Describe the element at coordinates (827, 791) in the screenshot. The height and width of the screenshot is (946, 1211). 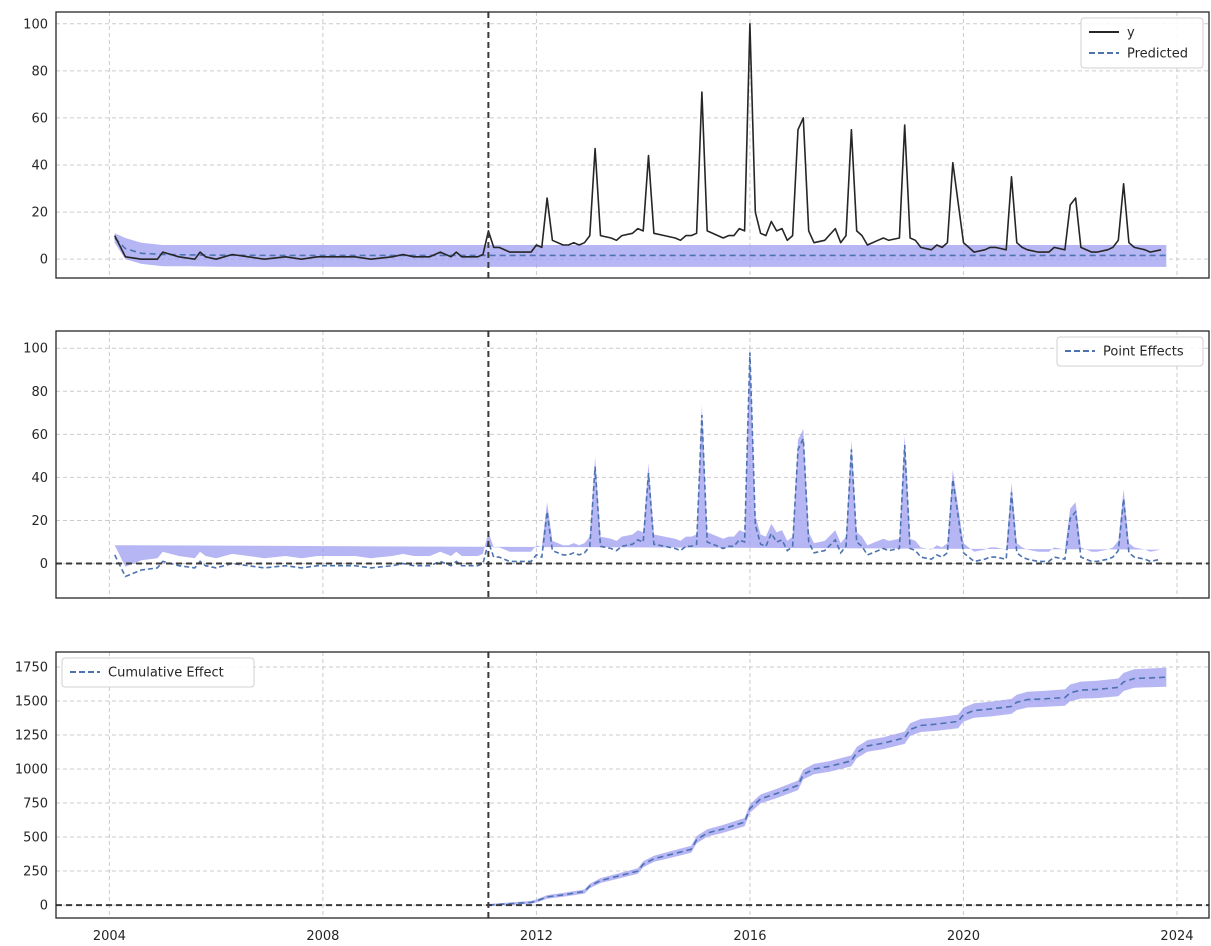
I see `cumulative-line` at that location.